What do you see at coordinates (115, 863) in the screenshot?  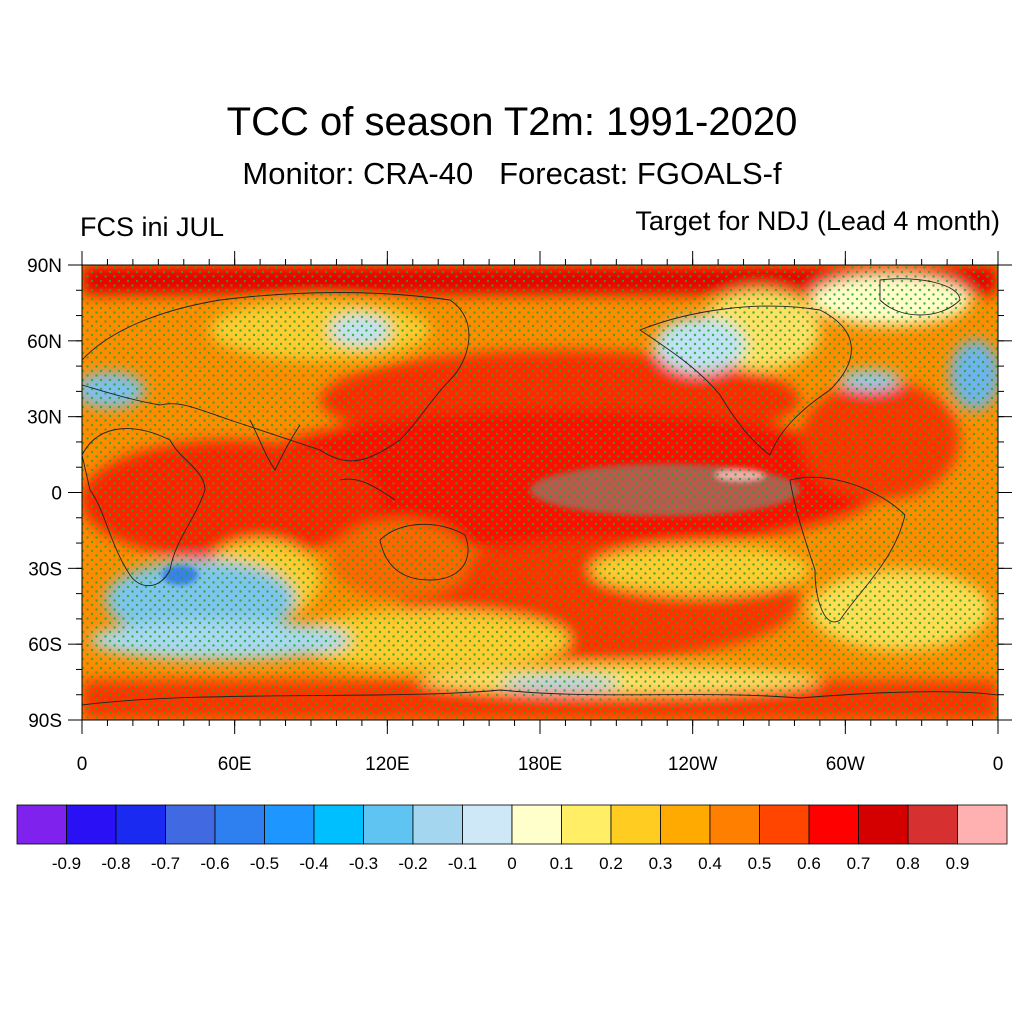 I see `colorbar-label: -0.8` at bounding box center [115, 863].